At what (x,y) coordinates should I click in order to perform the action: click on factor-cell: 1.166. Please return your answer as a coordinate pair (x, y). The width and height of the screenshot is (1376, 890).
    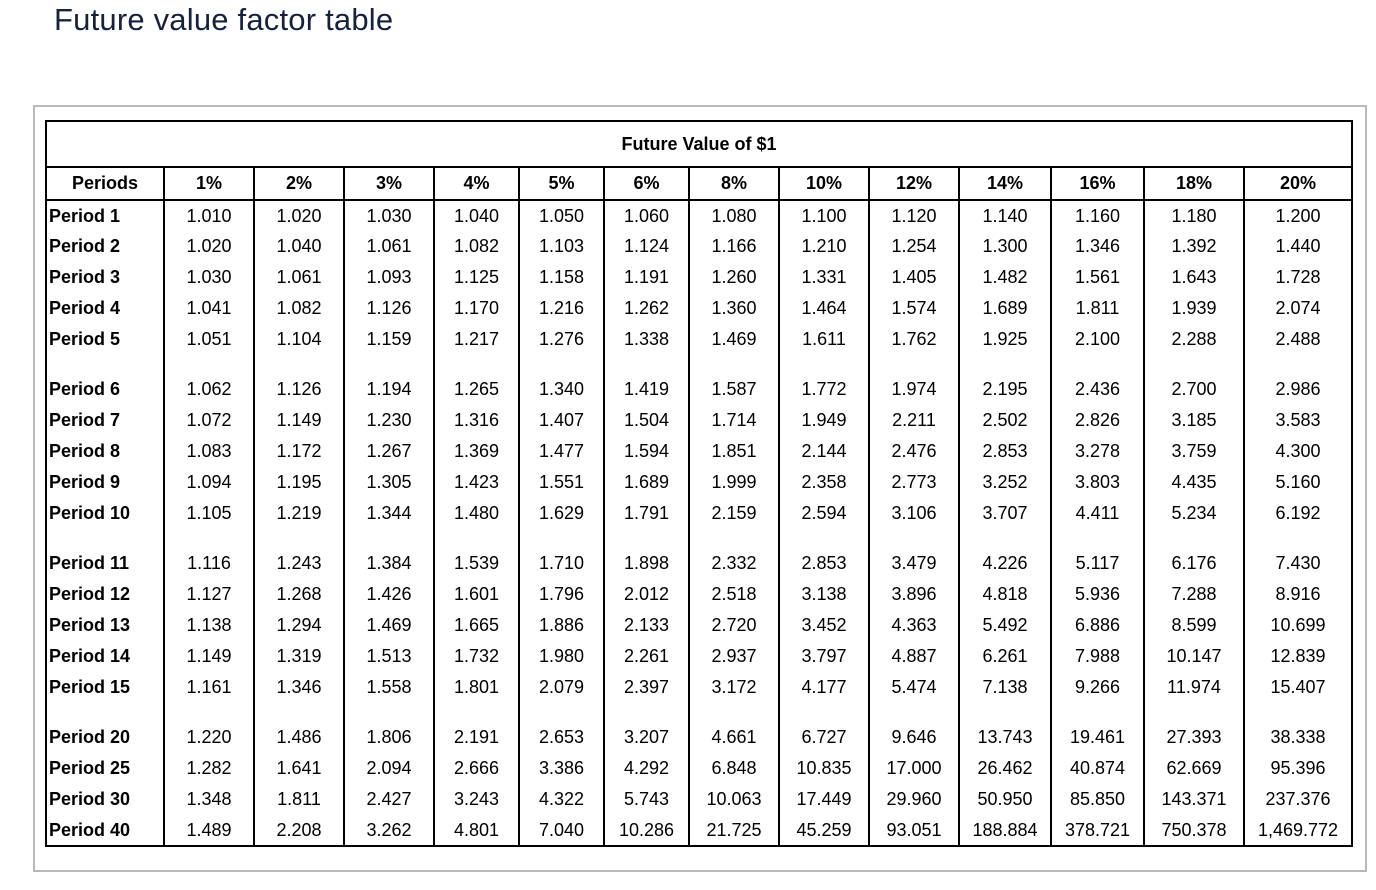
    Looking at the image, I should click on (734, 246).